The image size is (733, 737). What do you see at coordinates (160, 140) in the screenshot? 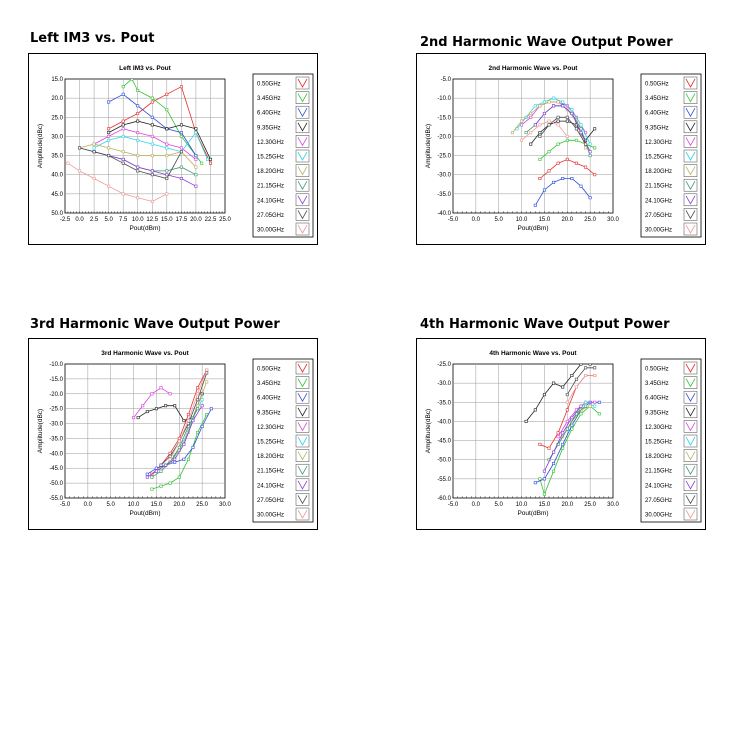
I see `series-9.35GHz` at bounding box center [160, 140].